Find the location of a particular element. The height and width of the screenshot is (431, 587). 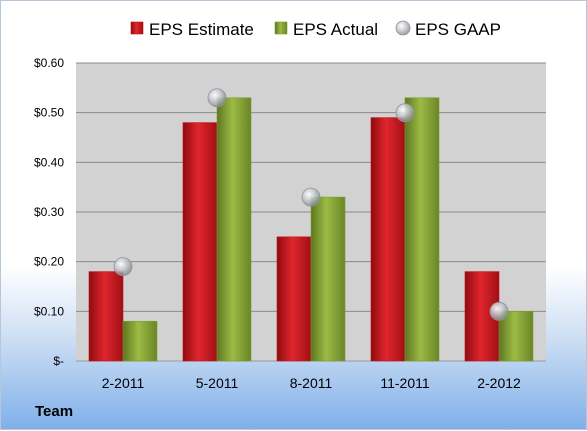

y-tick-label: $0.60 is located at coordinates (49, 63).